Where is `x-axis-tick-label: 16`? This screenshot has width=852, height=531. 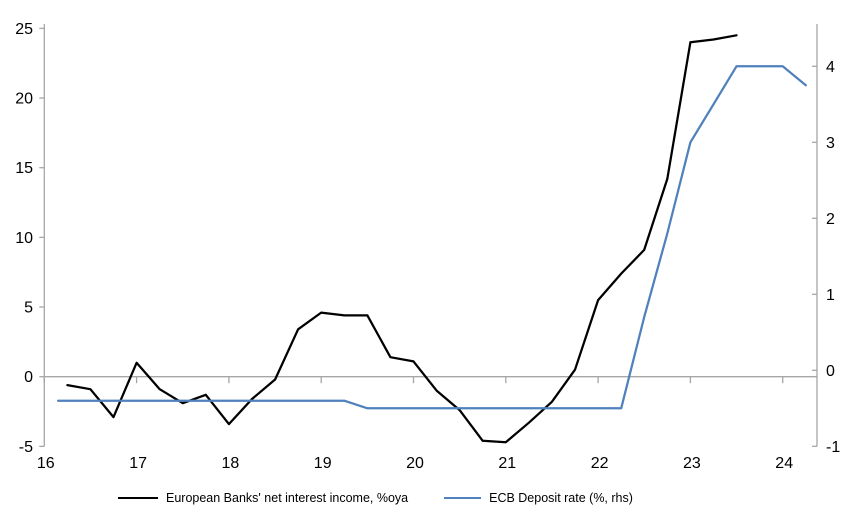 x-axis-tick-label: 16 is located at coordinates (46, 463).